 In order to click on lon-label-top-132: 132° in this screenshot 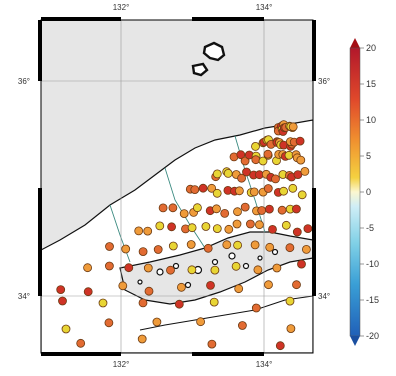, I will do `click(121, 7)`.